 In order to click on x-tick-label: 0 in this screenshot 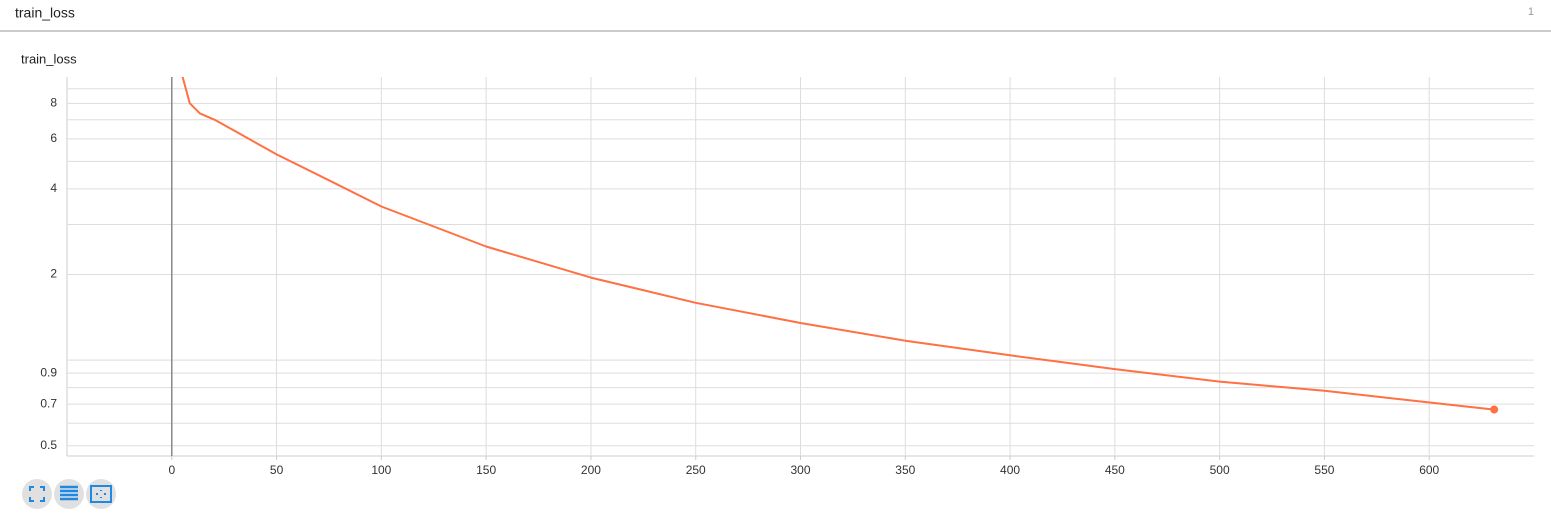, I will do `click(171, 470)`.